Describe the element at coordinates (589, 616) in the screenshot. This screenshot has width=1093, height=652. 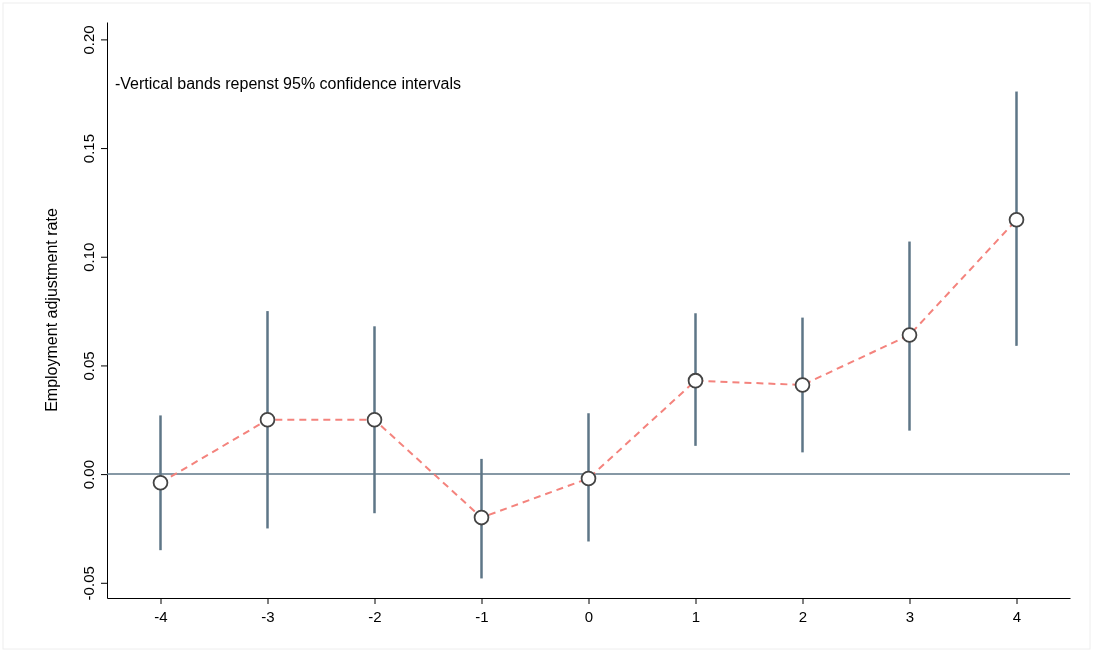
I see `x-tick-label: 0` at that location.